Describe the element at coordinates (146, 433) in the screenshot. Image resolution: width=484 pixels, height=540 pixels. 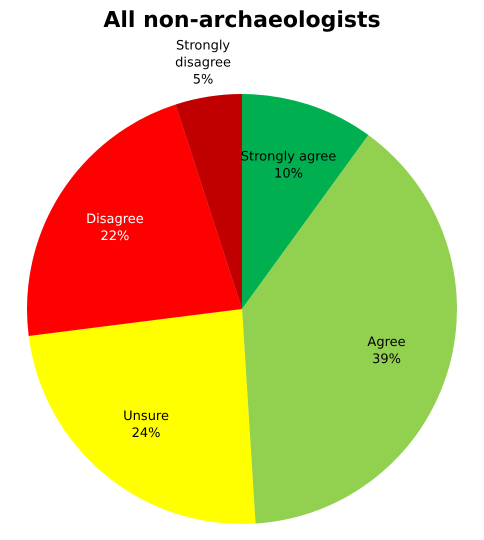
I see `data-label: 24%` at that location.